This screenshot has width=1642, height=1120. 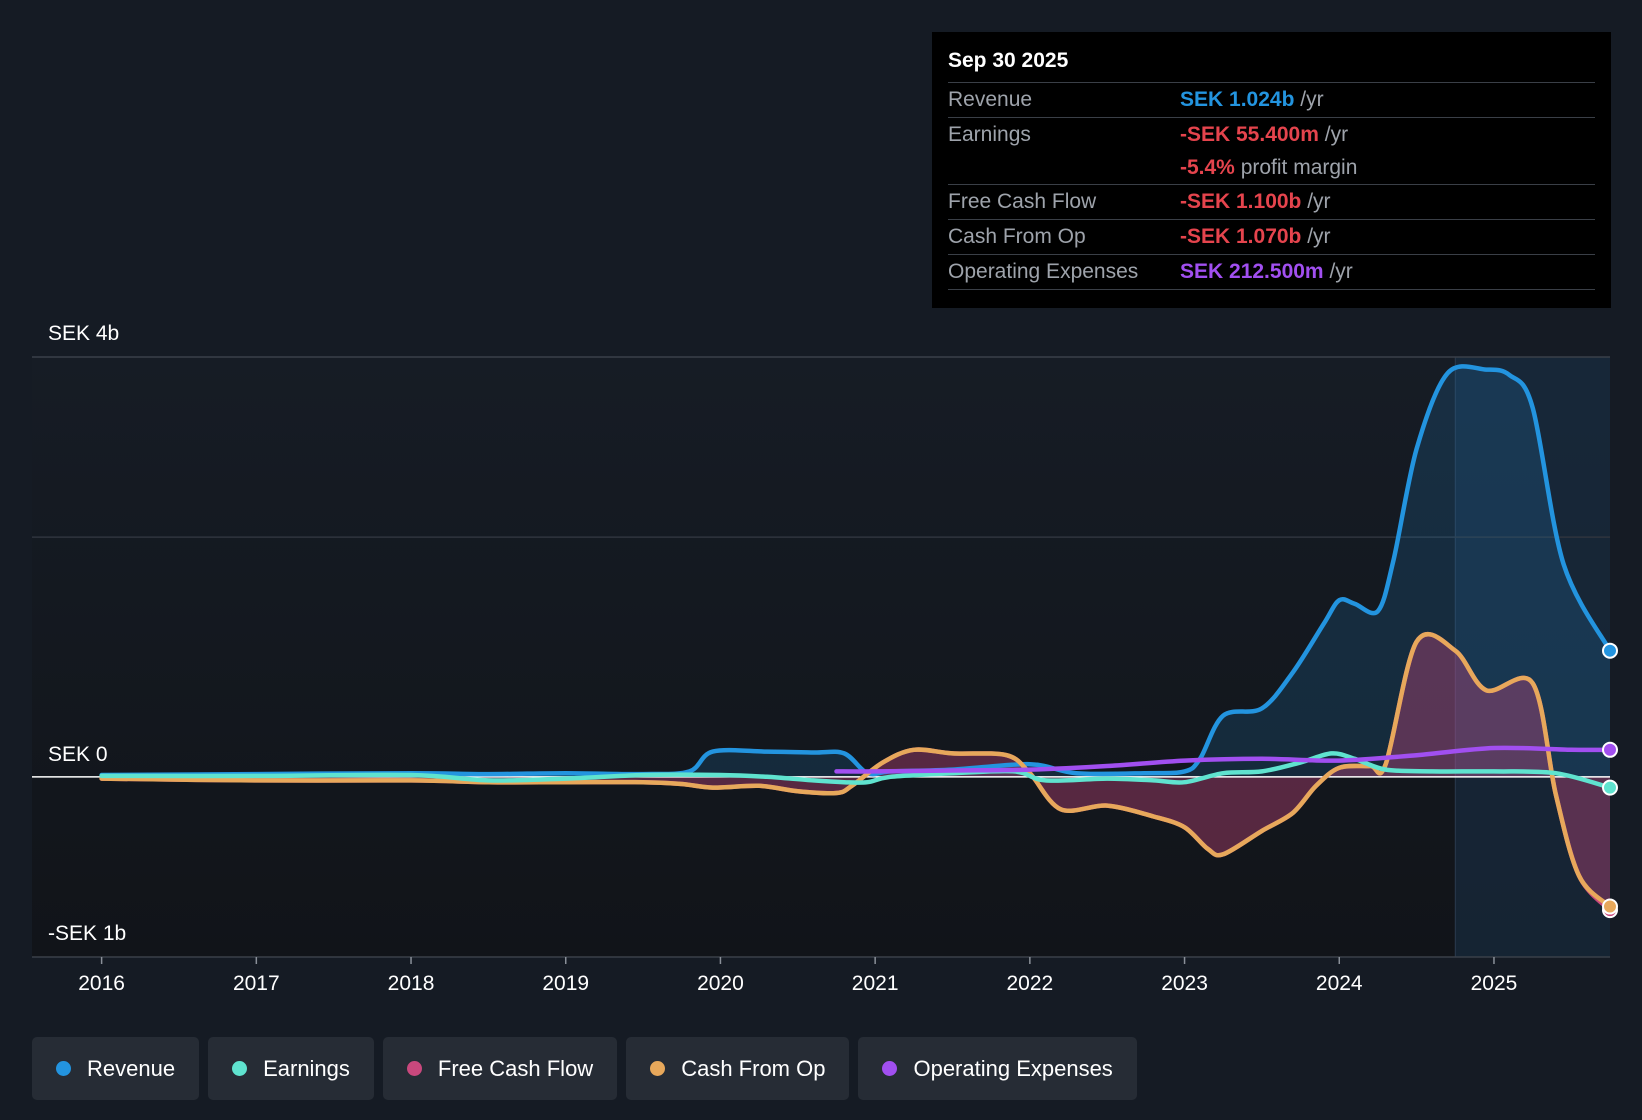 What do you see at coordinates (101, 983) in the screenshot?
I see `x-tick-label: 2016` at bounding box center [101, 983].